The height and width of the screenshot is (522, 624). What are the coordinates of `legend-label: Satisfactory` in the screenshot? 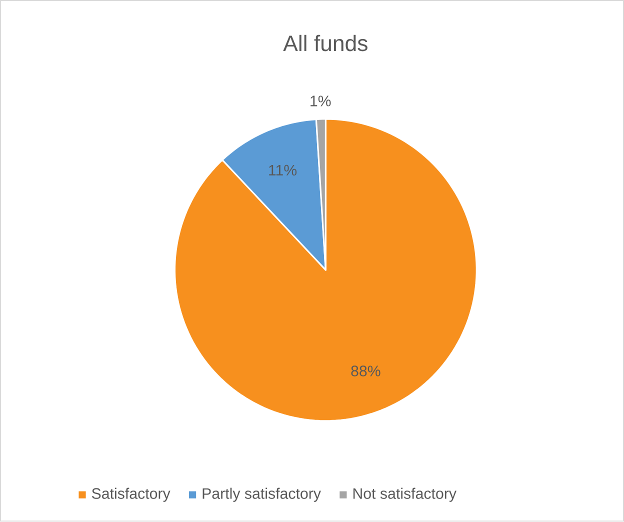 It's located at (131, 495).